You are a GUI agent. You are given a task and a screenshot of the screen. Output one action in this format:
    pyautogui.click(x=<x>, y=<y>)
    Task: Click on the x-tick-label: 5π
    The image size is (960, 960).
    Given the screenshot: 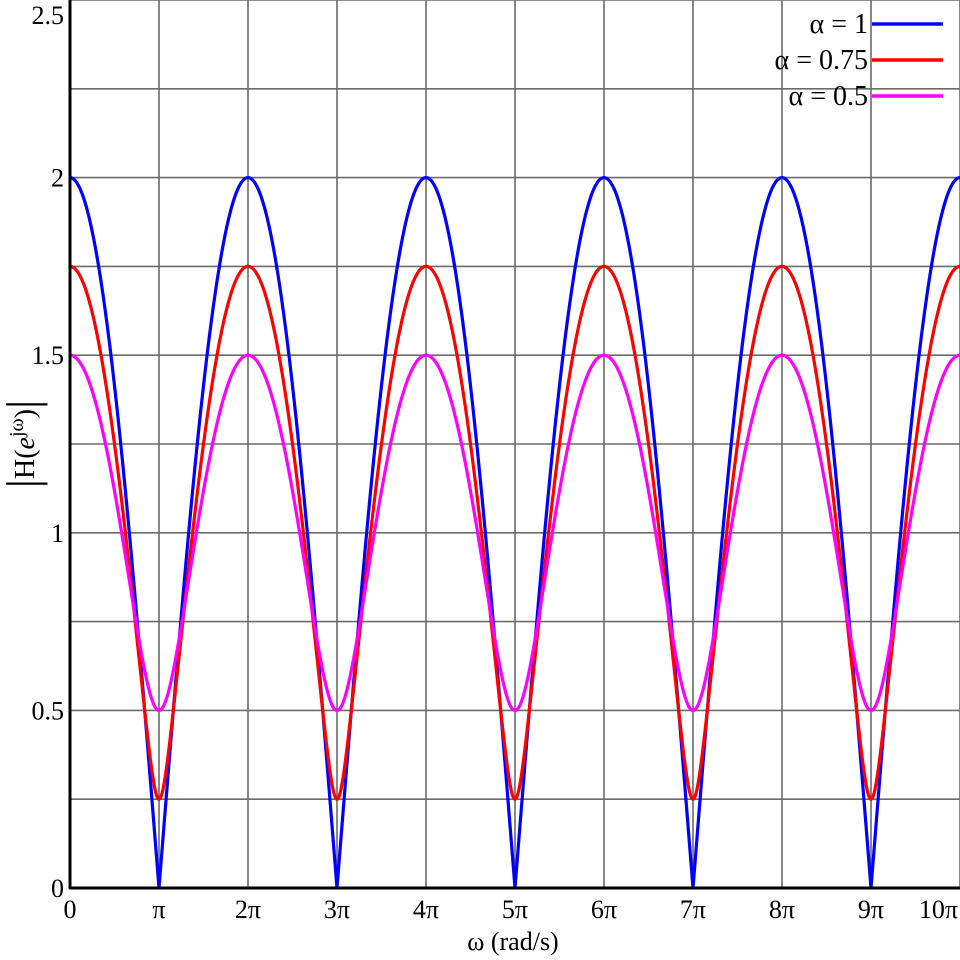 What is the action you would take?
    pyautogui.click(x=515, y=909)
    